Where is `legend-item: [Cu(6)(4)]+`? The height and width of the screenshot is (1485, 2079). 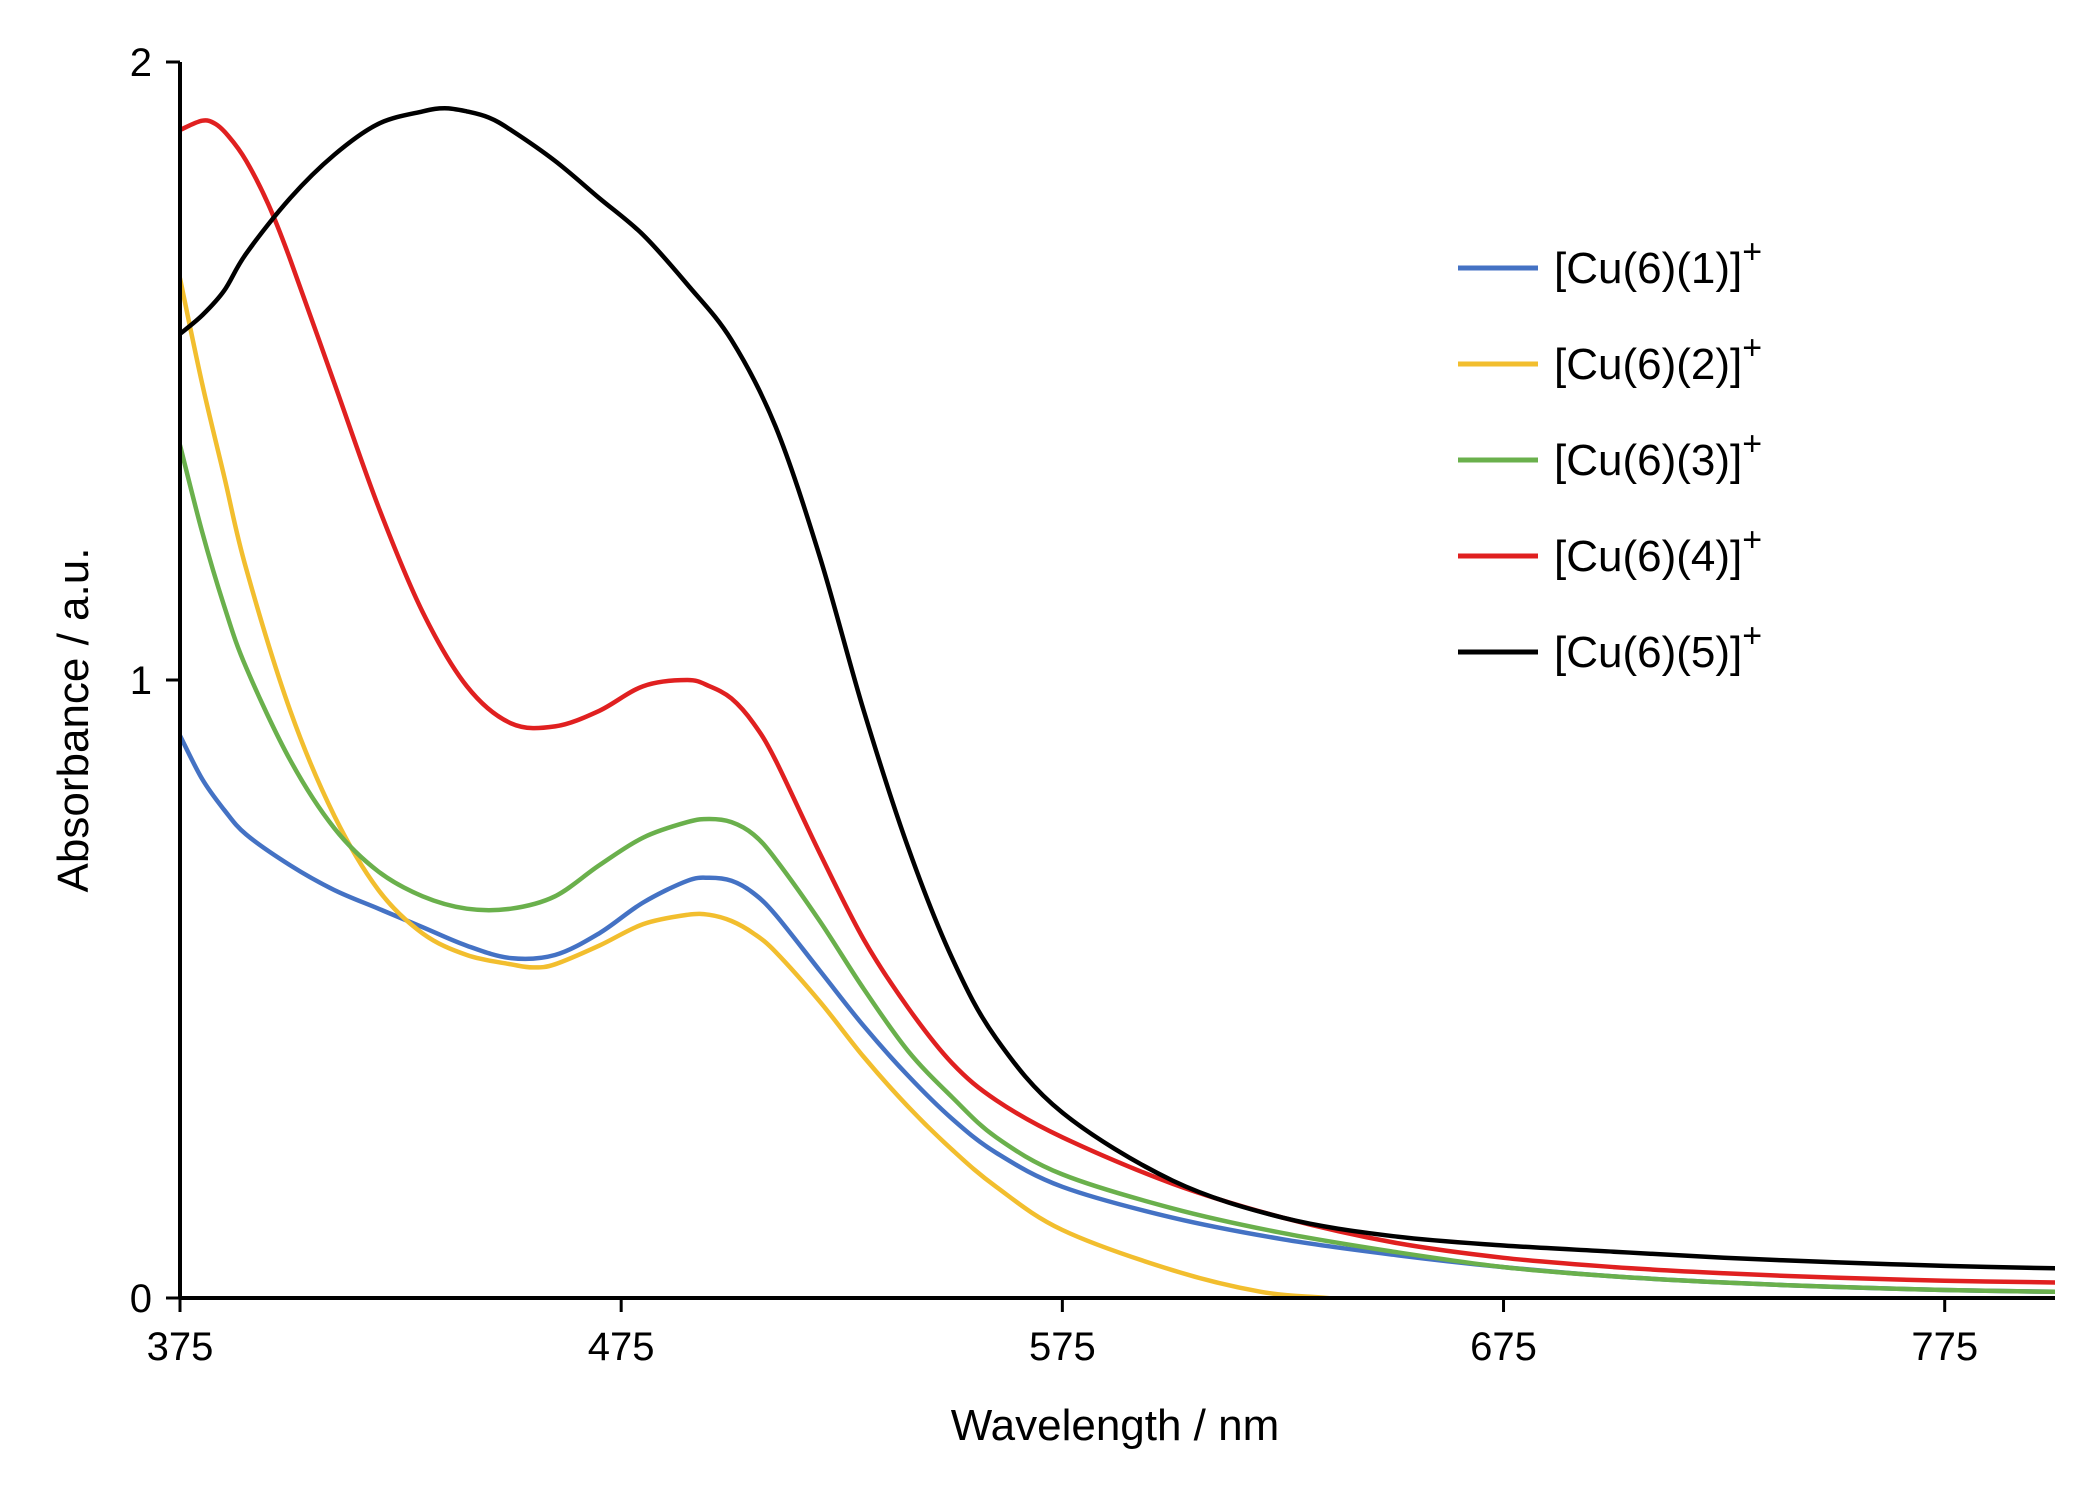 legend-item: [Cu(6)(4)]+ is located at coordinates (1610, 551).